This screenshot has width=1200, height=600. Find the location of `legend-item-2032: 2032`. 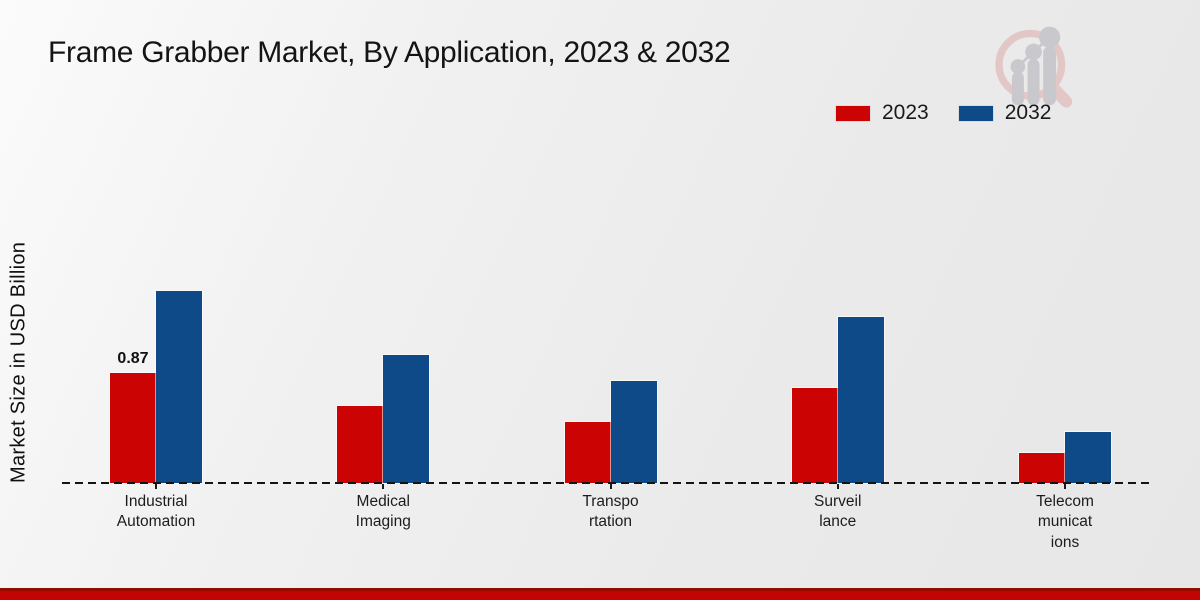

legend-item-2032: 2032 is located at coordinates (1005, 113).